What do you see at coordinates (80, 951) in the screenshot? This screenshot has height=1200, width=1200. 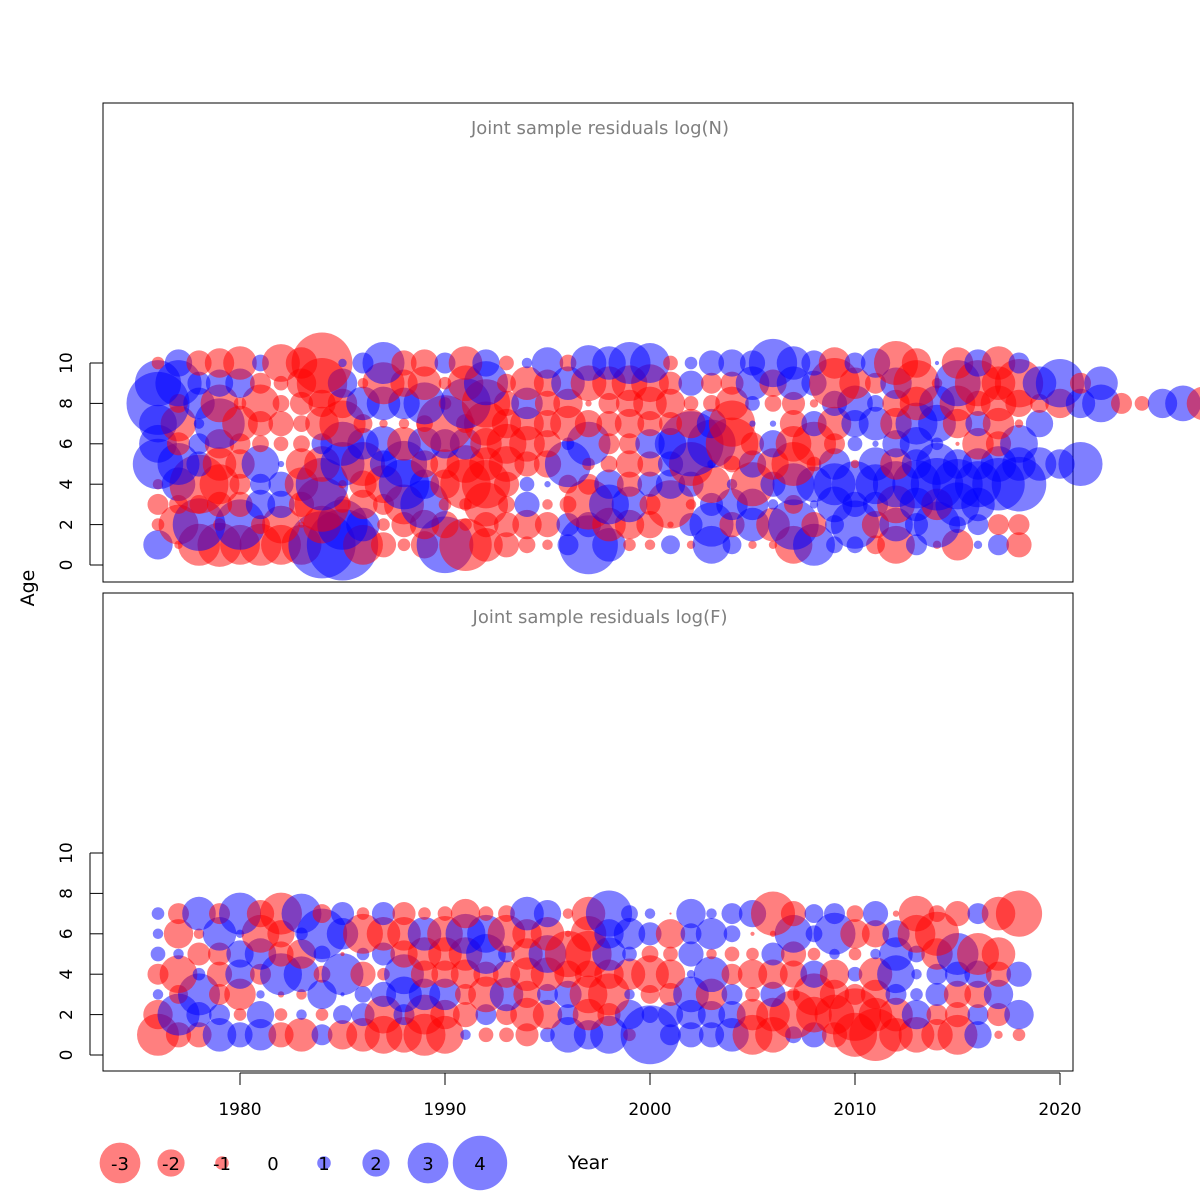 I see `panel-log-f-y-axis: 0 2 4 6 8 10` at bounding box center [80, 951].